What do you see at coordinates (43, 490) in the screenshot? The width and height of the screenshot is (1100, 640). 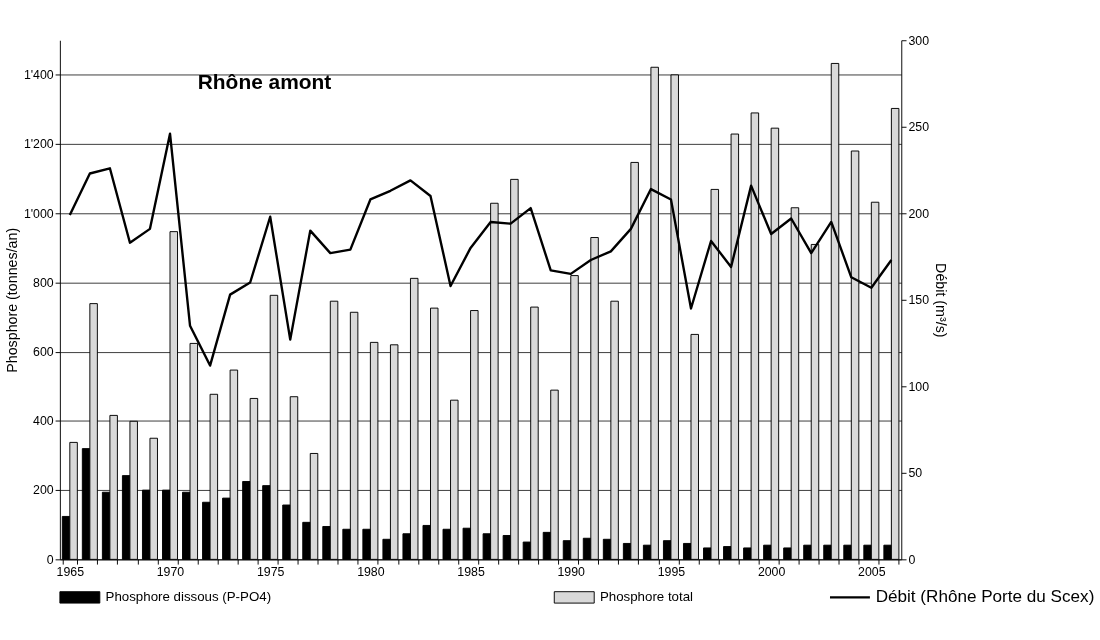 I see `y-tick-label: 200` at bounding box center [43, 490].